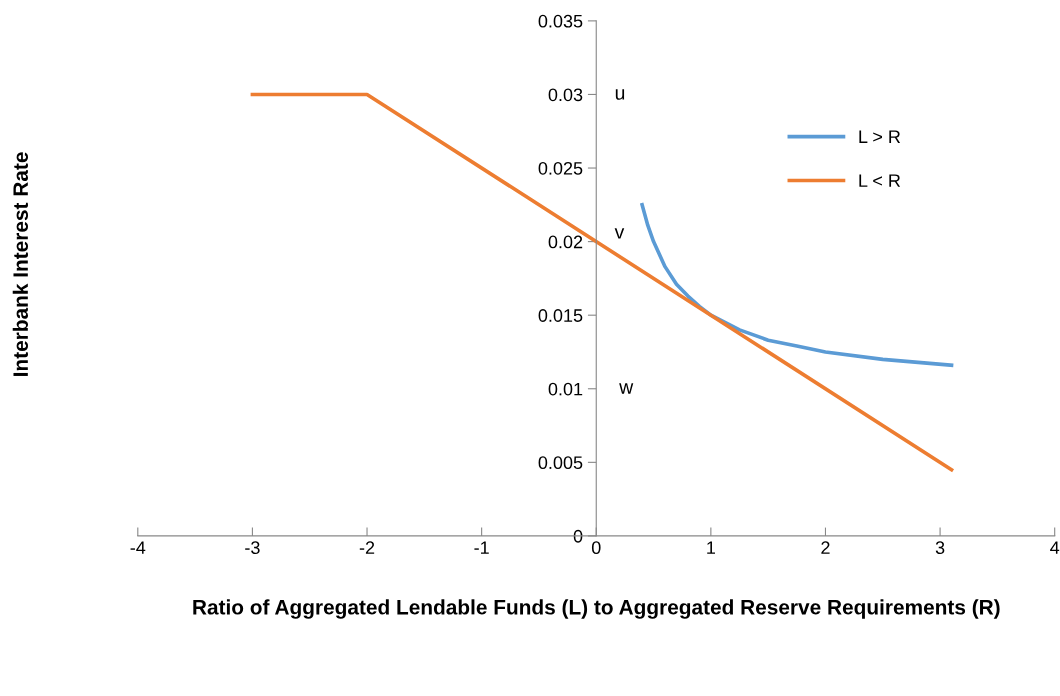 The image size is (1060, 696). Describe the element at coordinates (367, 547) in the screenshot. I see `x-tick-label: -2` at that location.